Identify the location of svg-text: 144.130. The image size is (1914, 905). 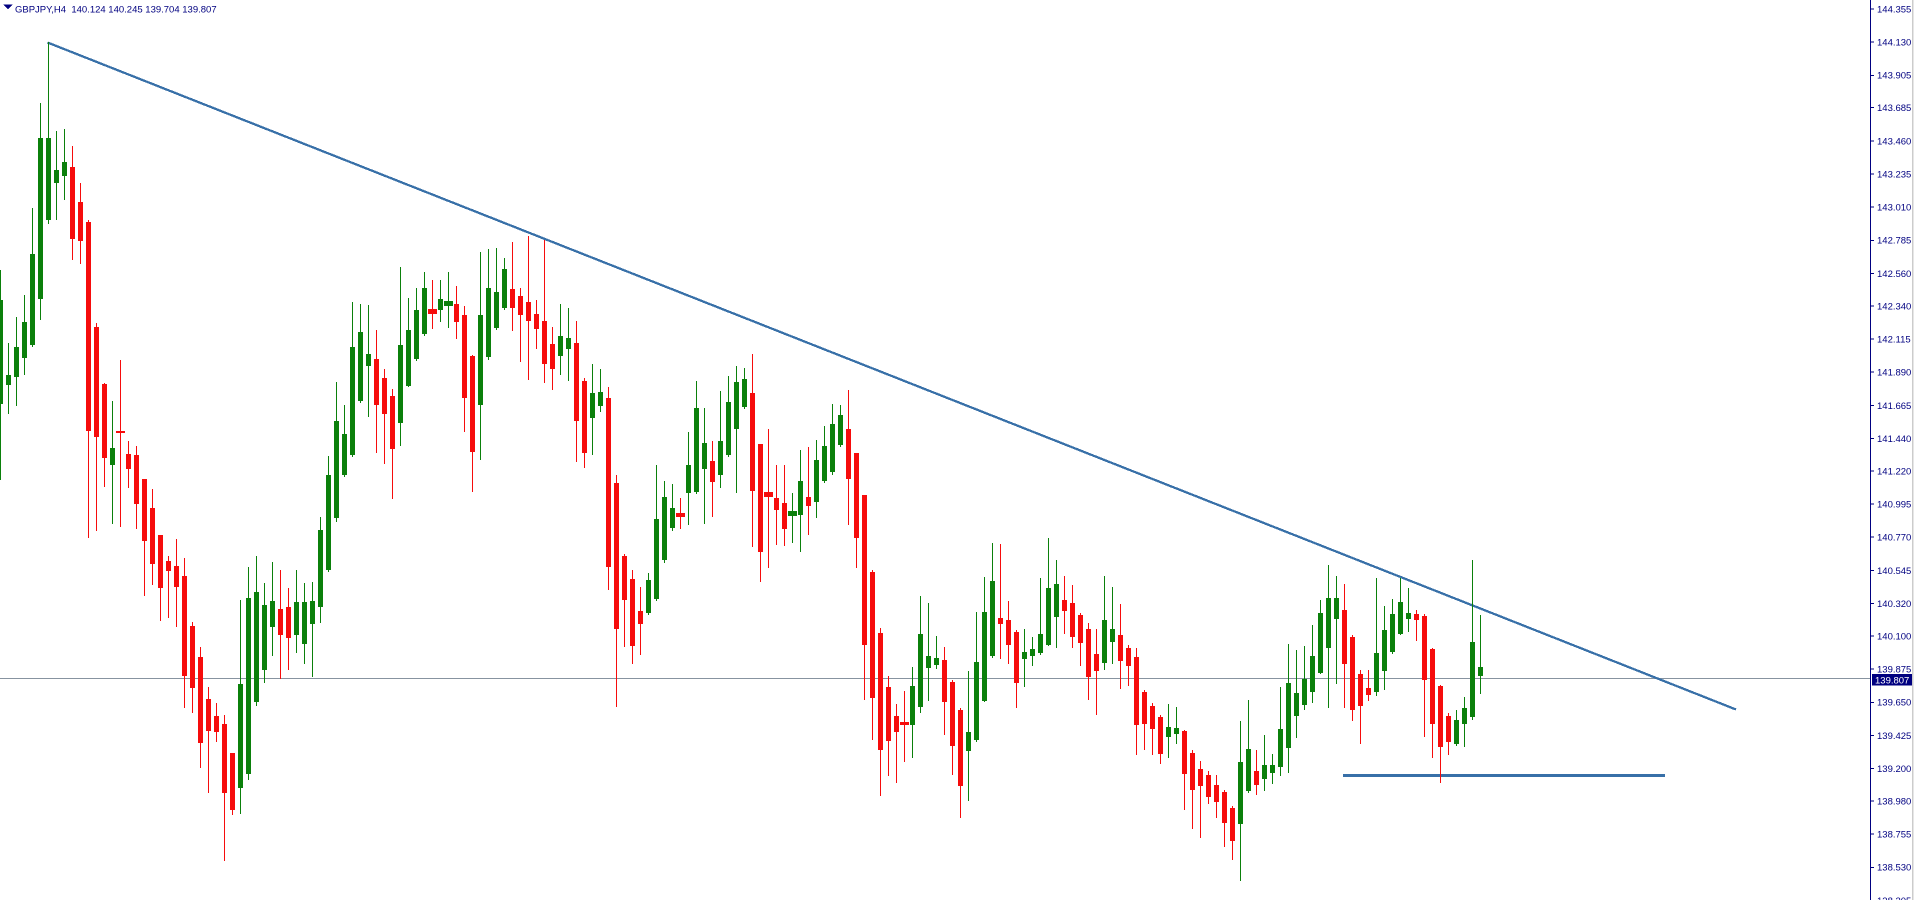
(1894, 43).